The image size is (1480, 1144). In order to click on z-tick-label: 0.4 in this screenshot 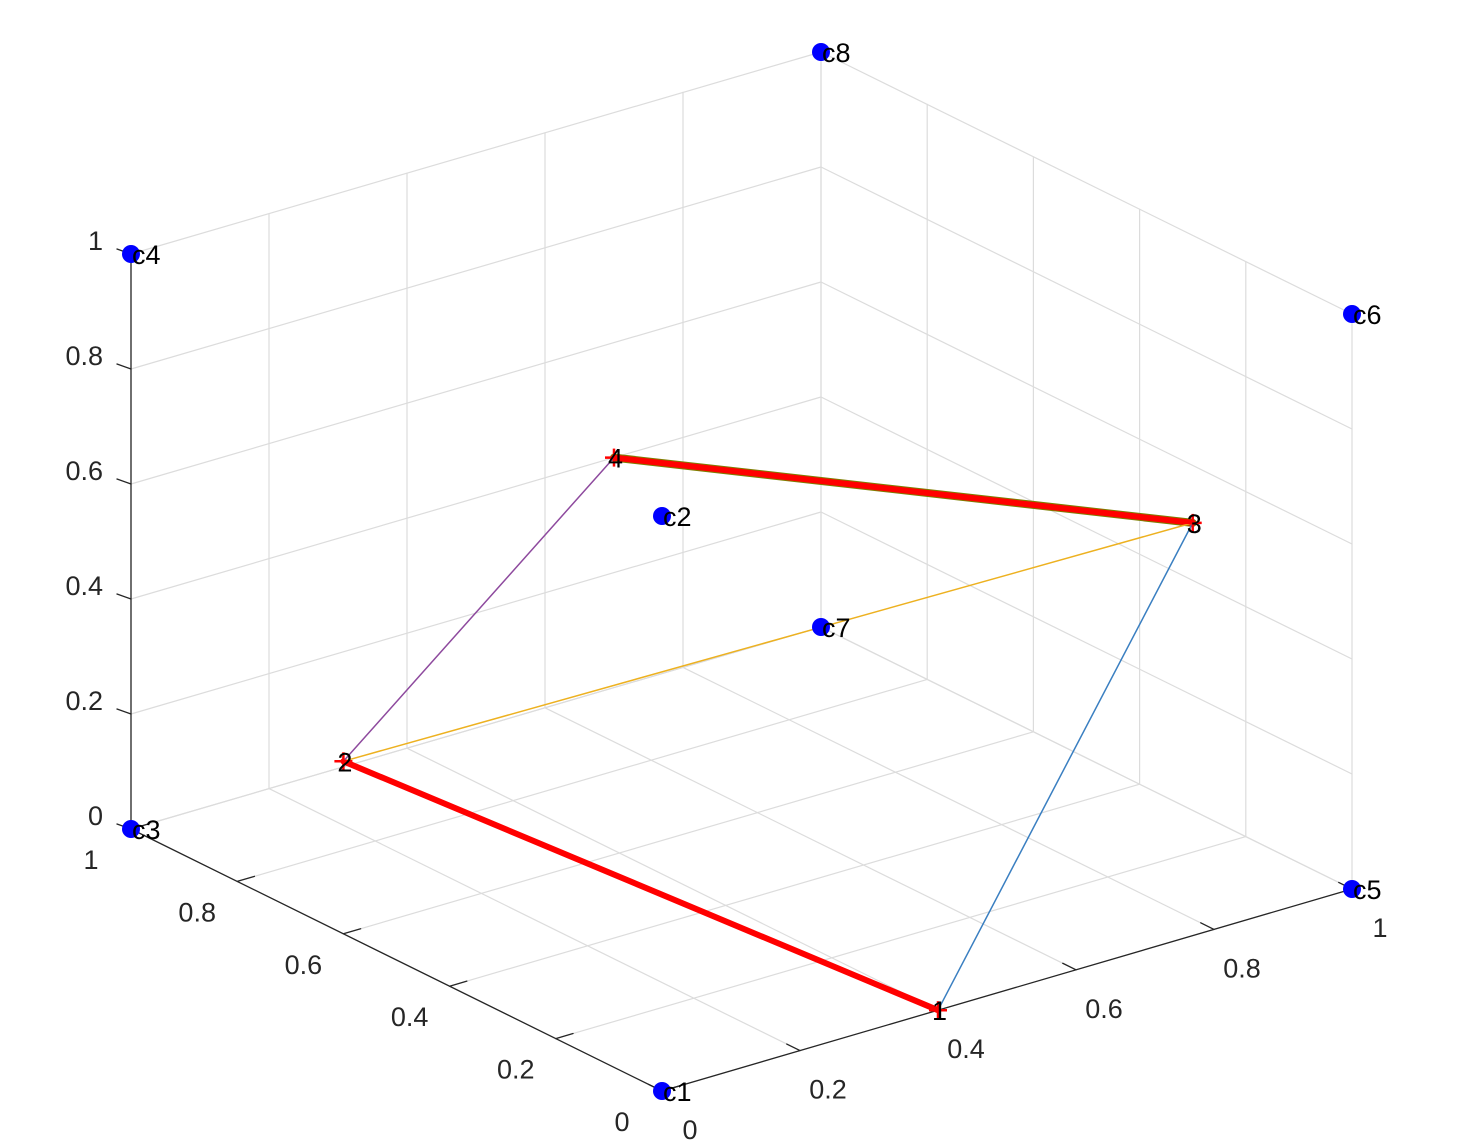, I will do `click(84, 586)`.